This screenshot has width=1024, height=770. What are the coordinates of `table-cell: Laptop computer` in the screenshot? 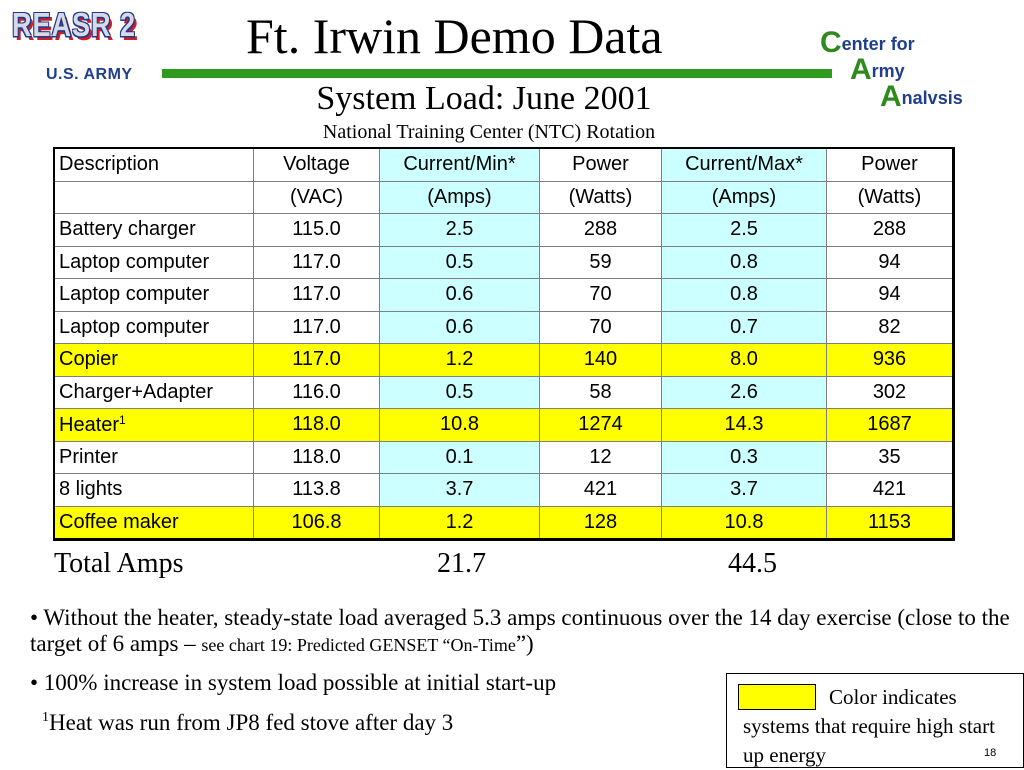 It's located at (153, 295).